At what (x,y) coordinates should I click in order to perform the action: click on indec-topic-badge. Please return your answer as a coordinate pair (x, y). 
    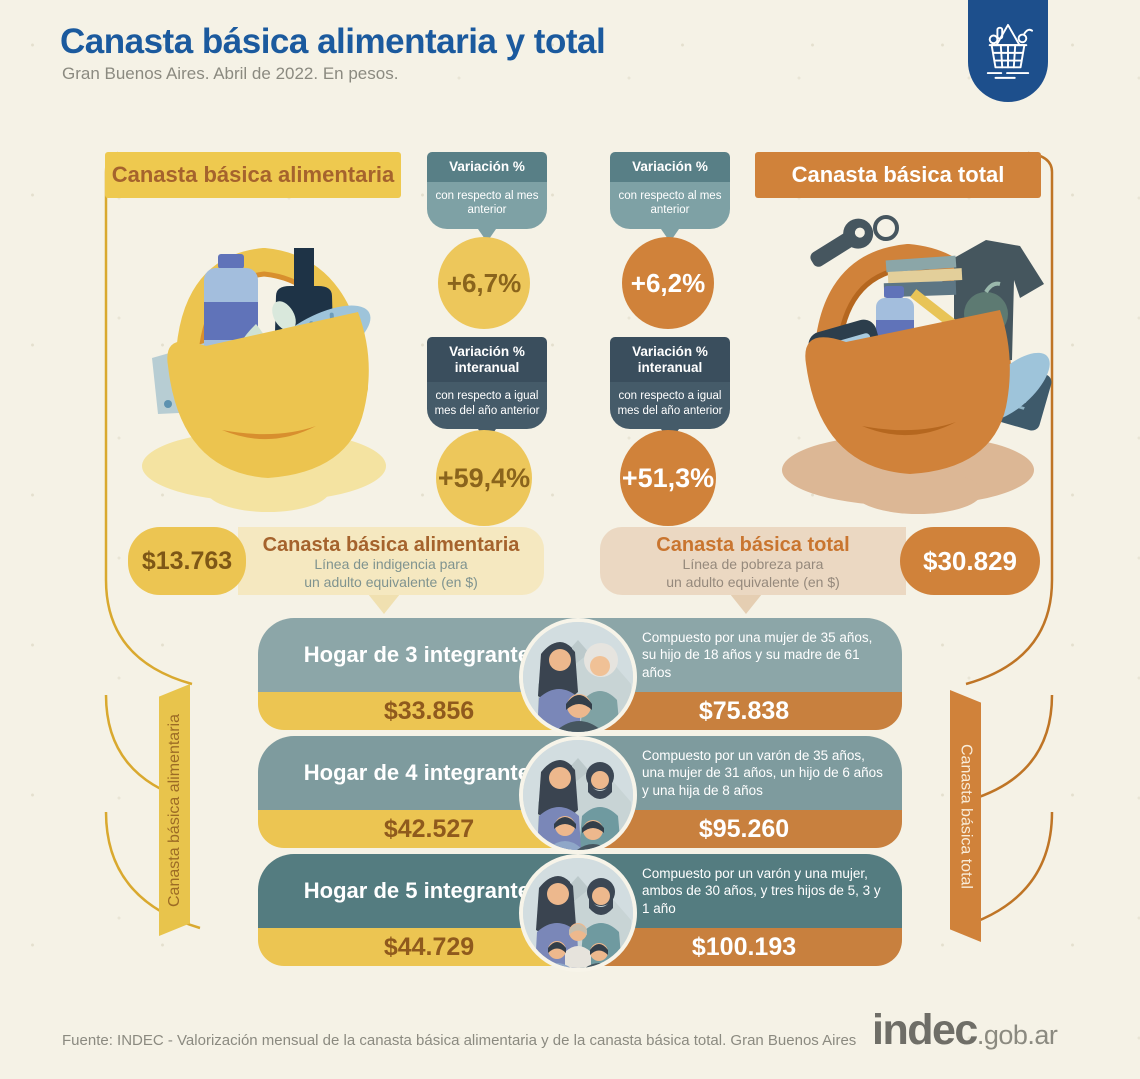
    Looking at the image, I should click on (1008, 51).